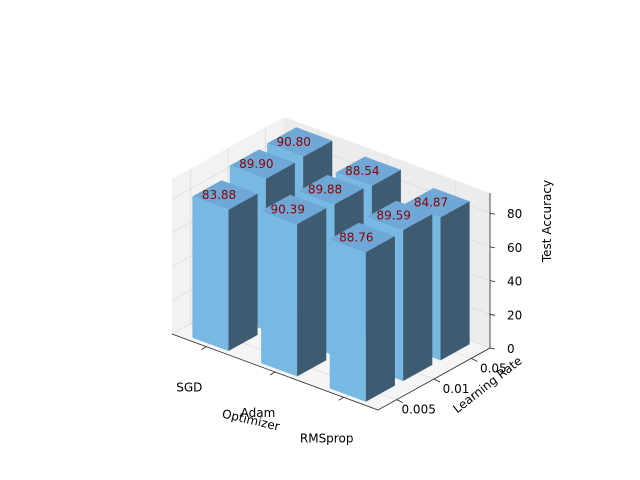 The width and height of the screenshot is (640, 480). Describe the element at coordinates (514, 214) in the screenshot. I see `z-tick-label: 80` at that location.